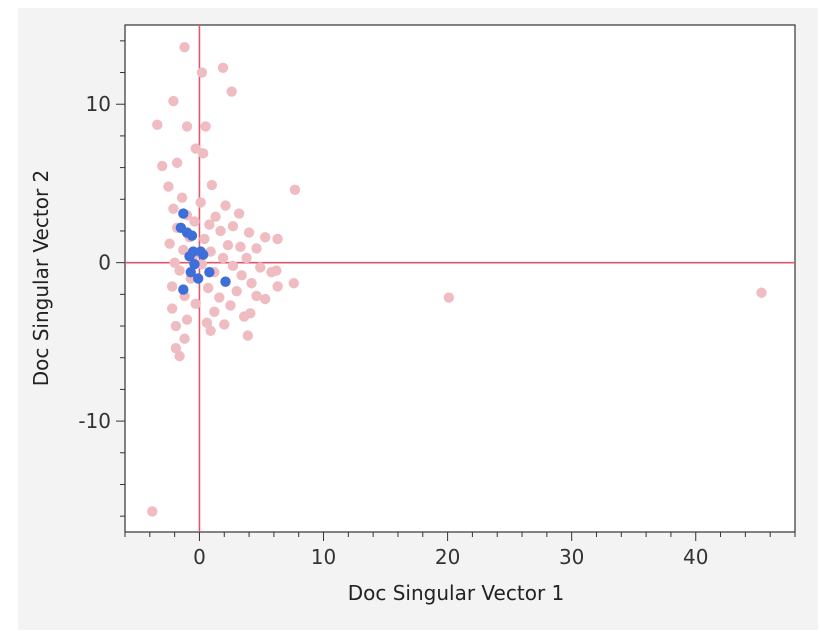  I want to click on x-axis: 0 10 20 30 40, so click(460, 550).